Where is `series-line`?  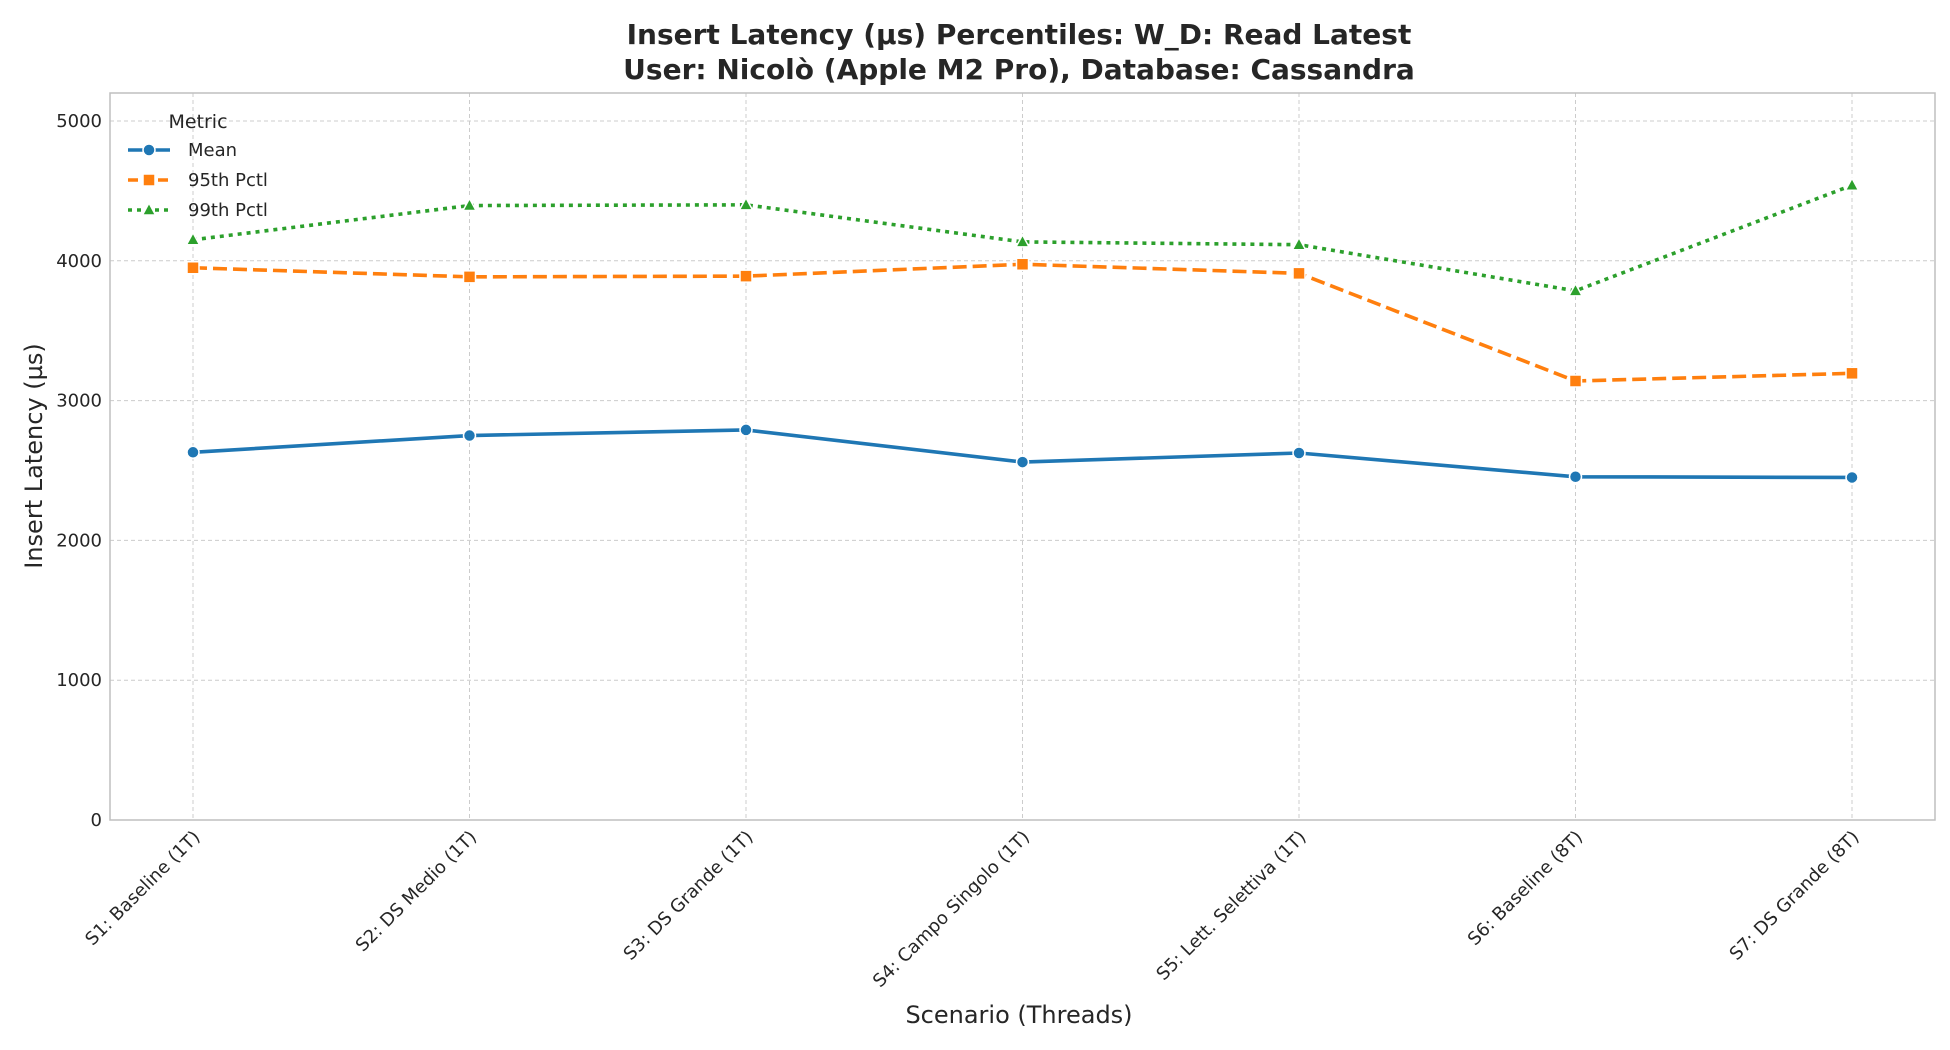 series-line is located at coordinates (1022, 322).